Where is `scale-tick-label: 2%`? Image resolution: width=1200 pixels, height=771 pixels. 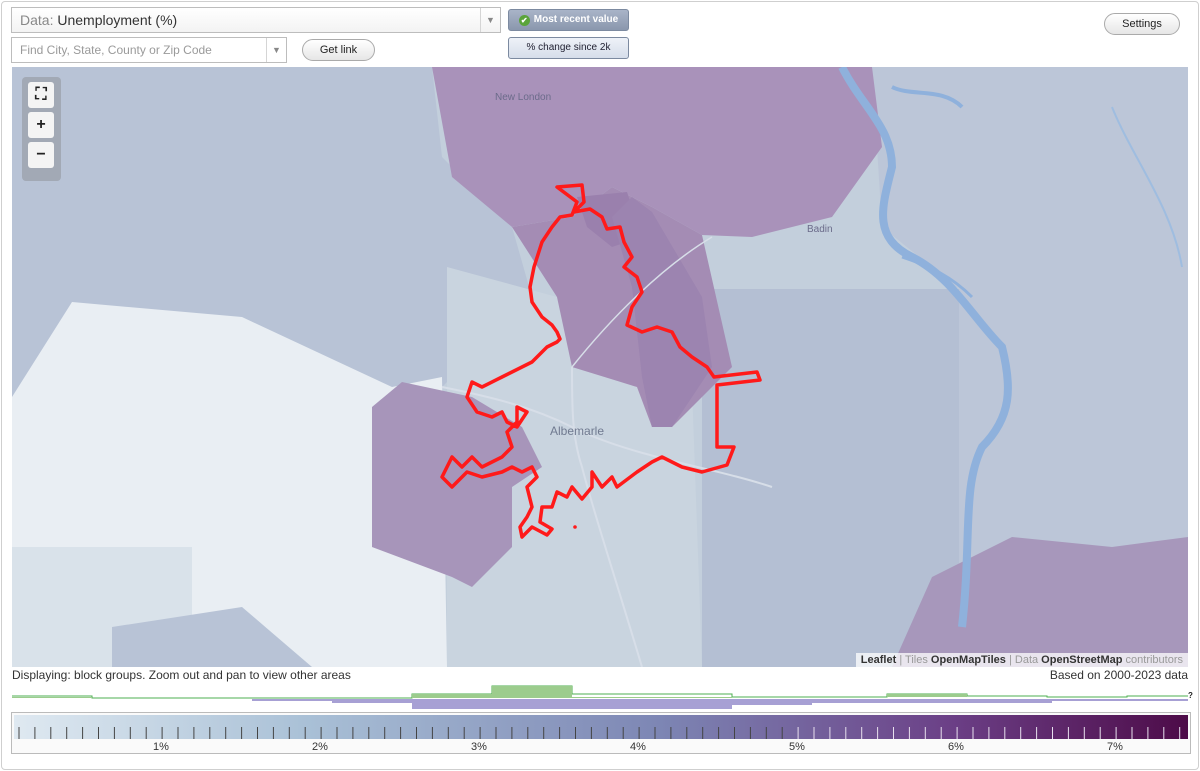 scale-tick-label: 2% is located at coordinates (320, 747).